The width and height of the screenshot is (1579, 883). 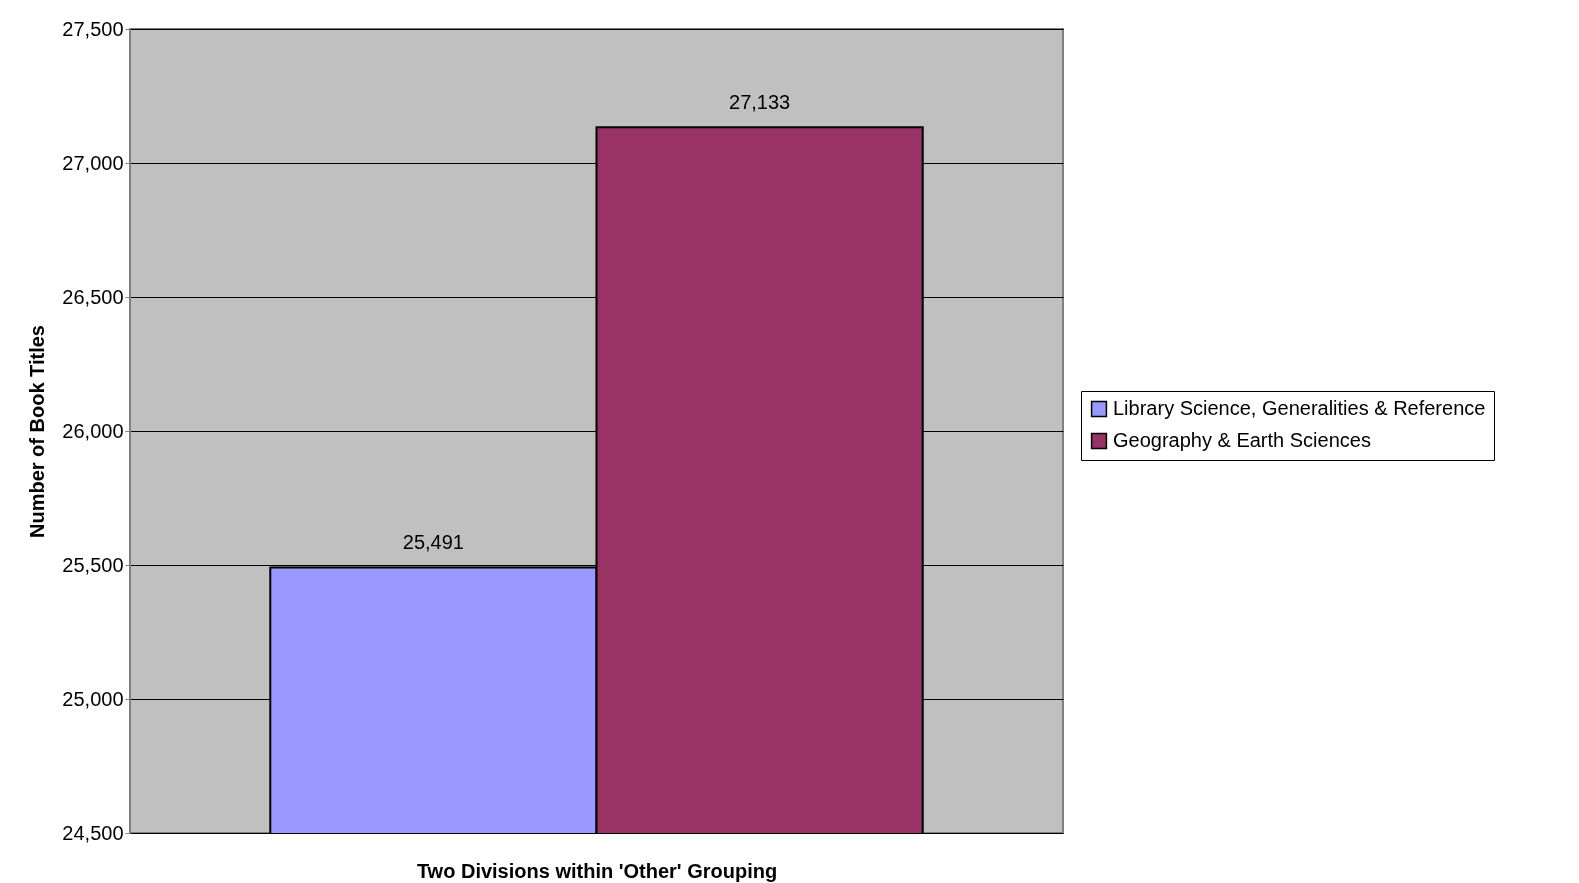 I want to click on legend-label: Library Science, Generalities & Reference, so click(x=1299, y=408).